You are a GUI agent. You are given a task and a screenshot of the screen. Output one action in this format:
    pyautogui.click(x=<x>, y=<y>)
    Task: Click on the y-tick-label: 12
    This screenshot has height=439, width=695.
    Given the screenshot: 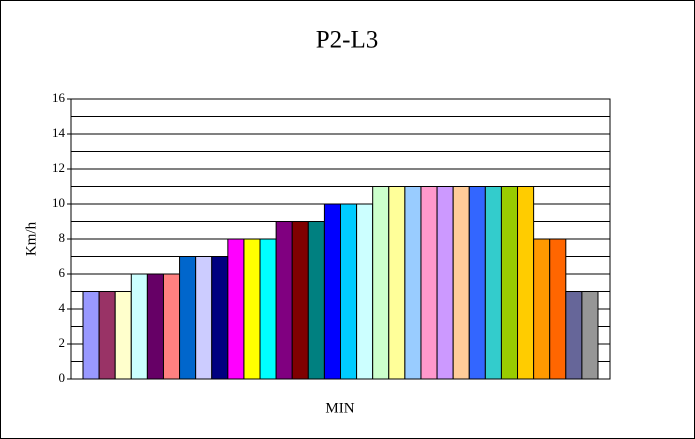 What is the action you would take?
    pyautogui.click(x=58, y=167)
    